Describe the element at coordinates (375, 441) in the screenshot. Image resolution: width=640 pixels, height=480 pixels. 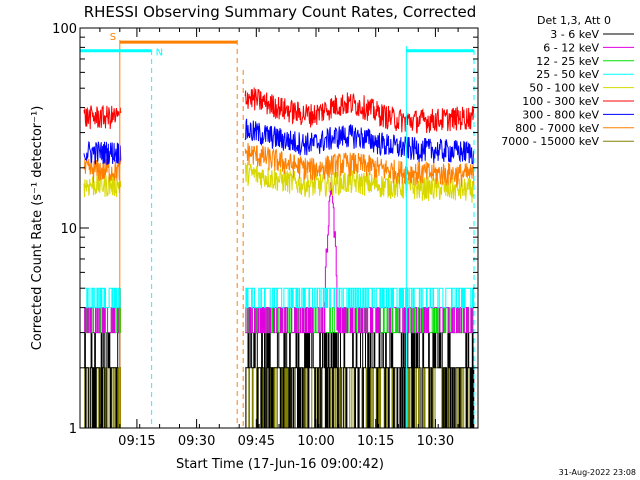
I see `x-tick-label: 10:15` at that location.